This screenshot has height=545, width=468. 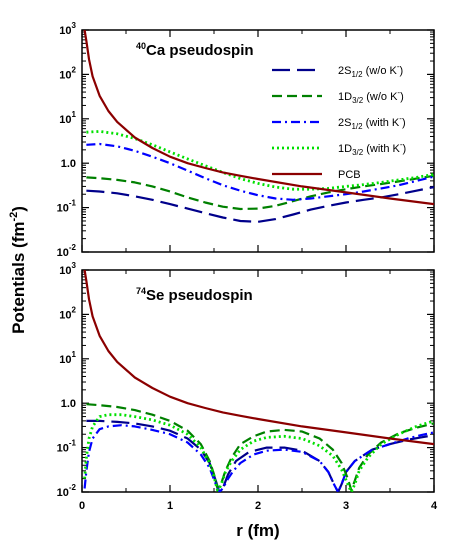 I want to click on x-tick-label: 1, so click(x=170, y=506).